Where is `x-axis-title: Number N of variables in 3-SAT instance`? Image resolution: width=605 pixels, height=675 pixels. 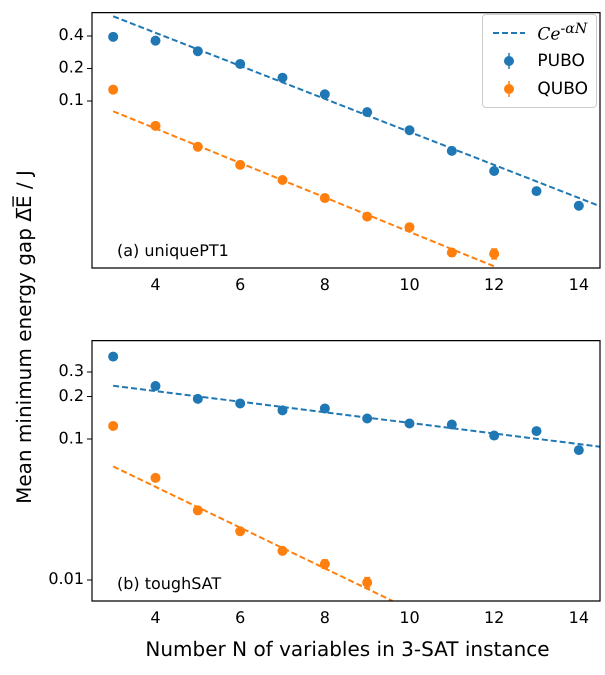
x-axis-title: Number N of variables in 3-SAT instance is located at coordinates (347, 649).